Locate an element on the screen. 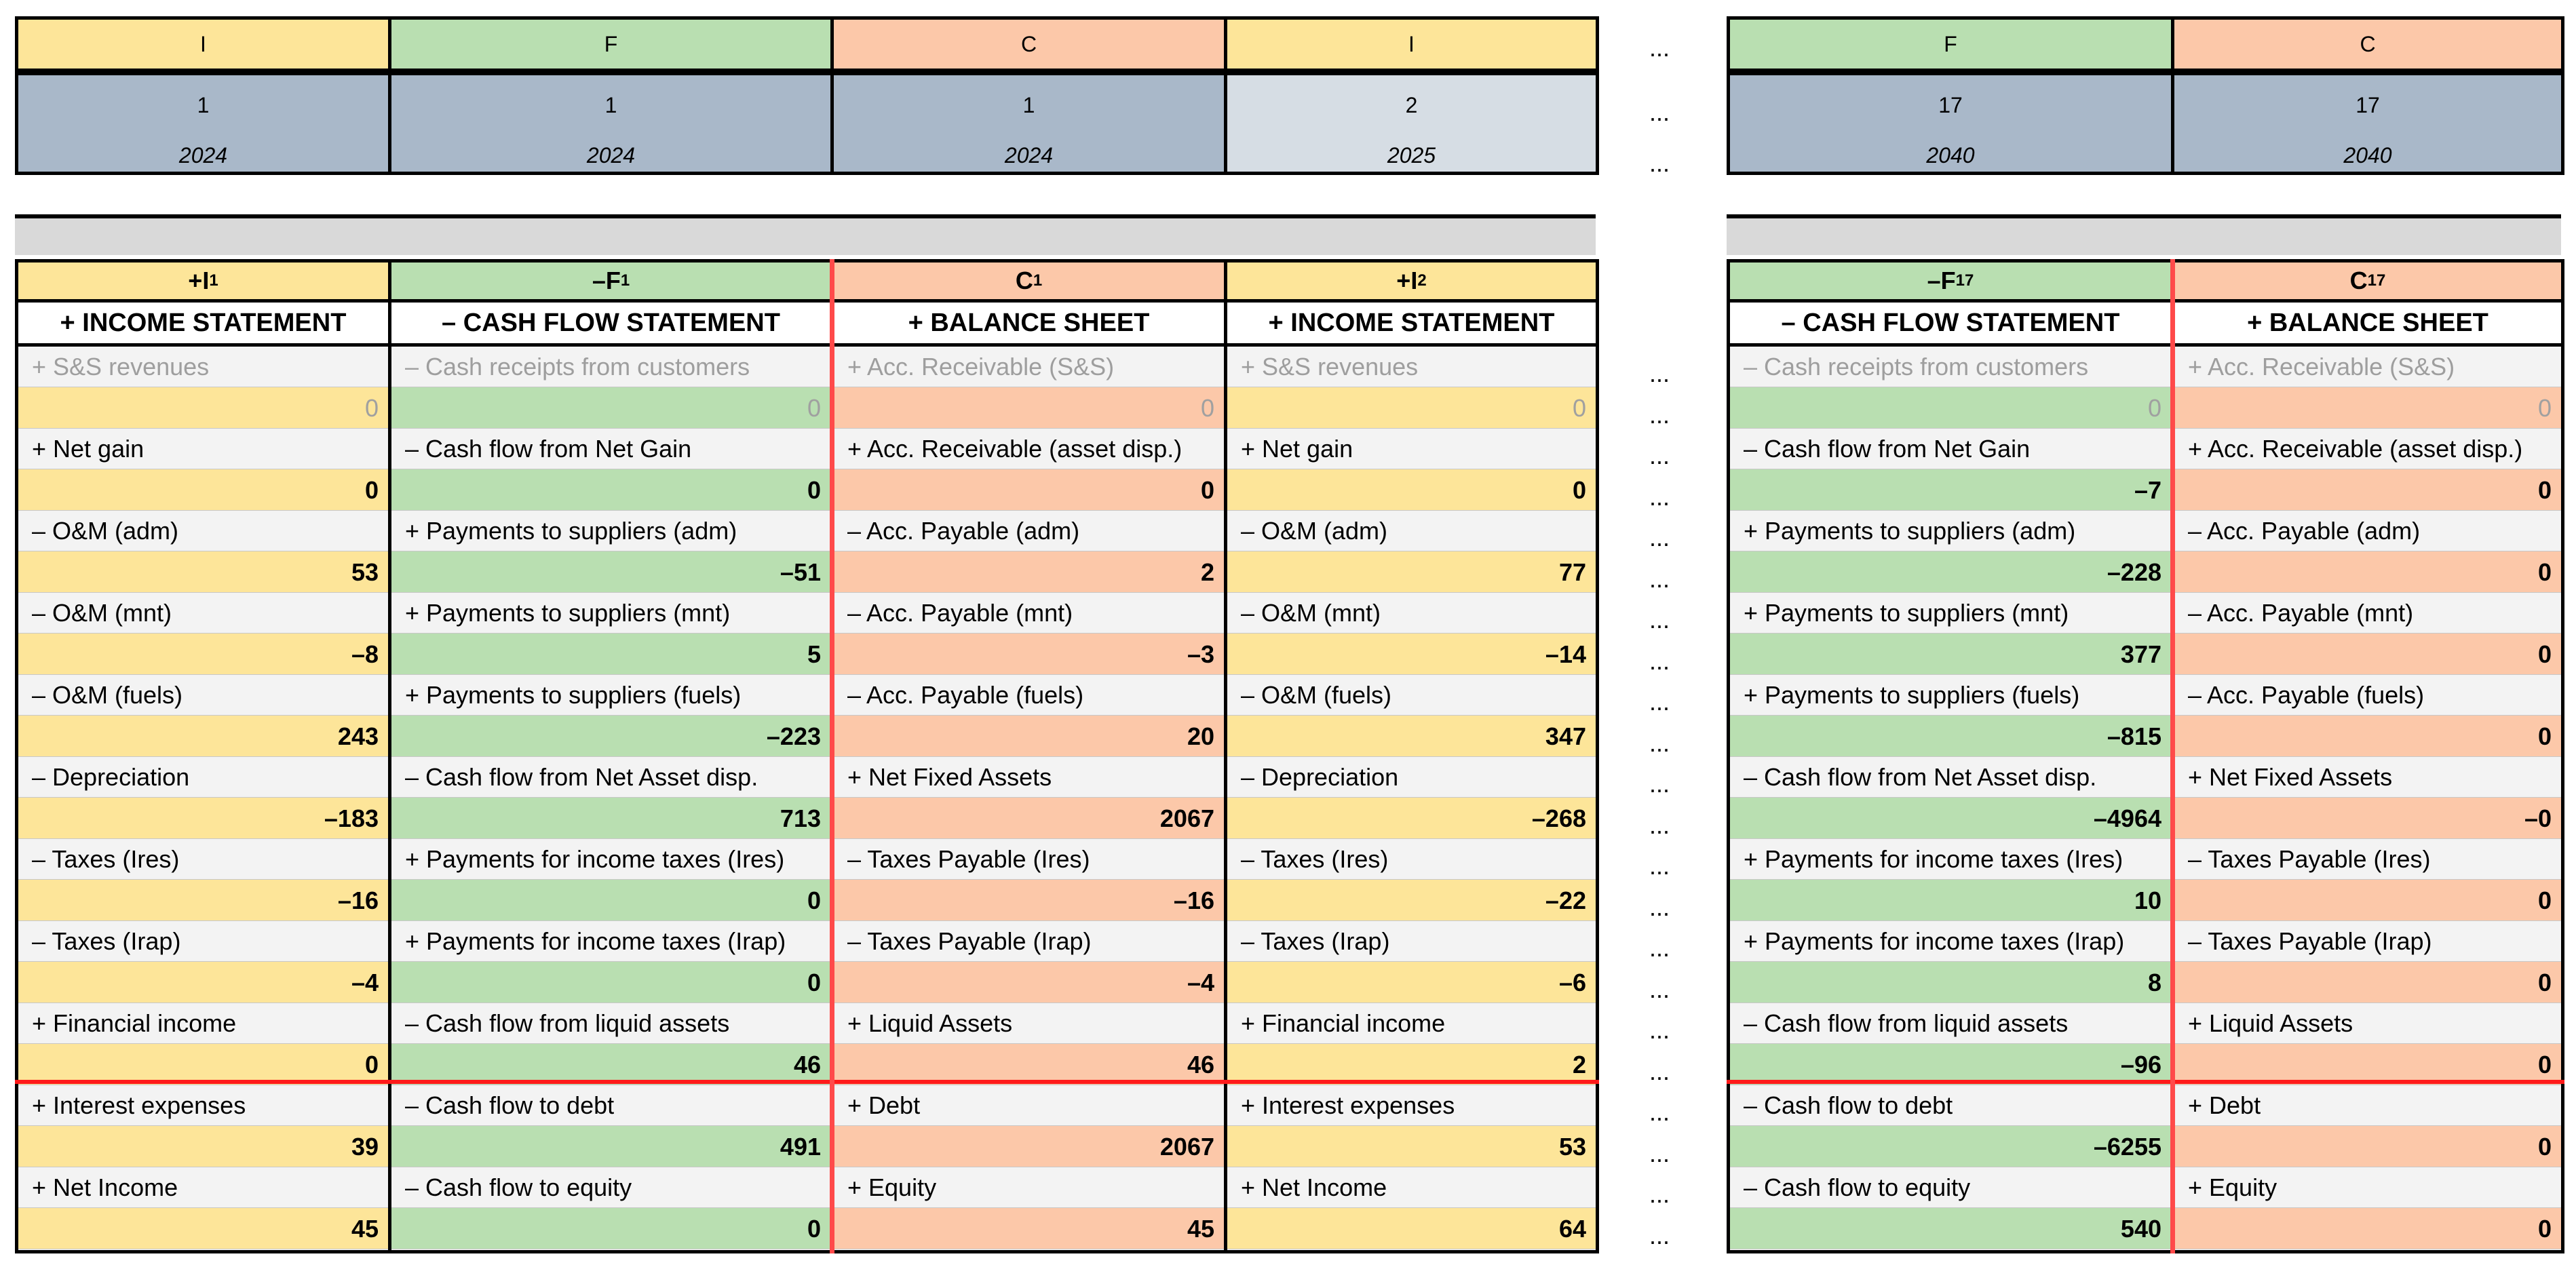 The height and width of the screenshot is (1265, 2576). row-value: 8 is located at coordinates (1950, 982).